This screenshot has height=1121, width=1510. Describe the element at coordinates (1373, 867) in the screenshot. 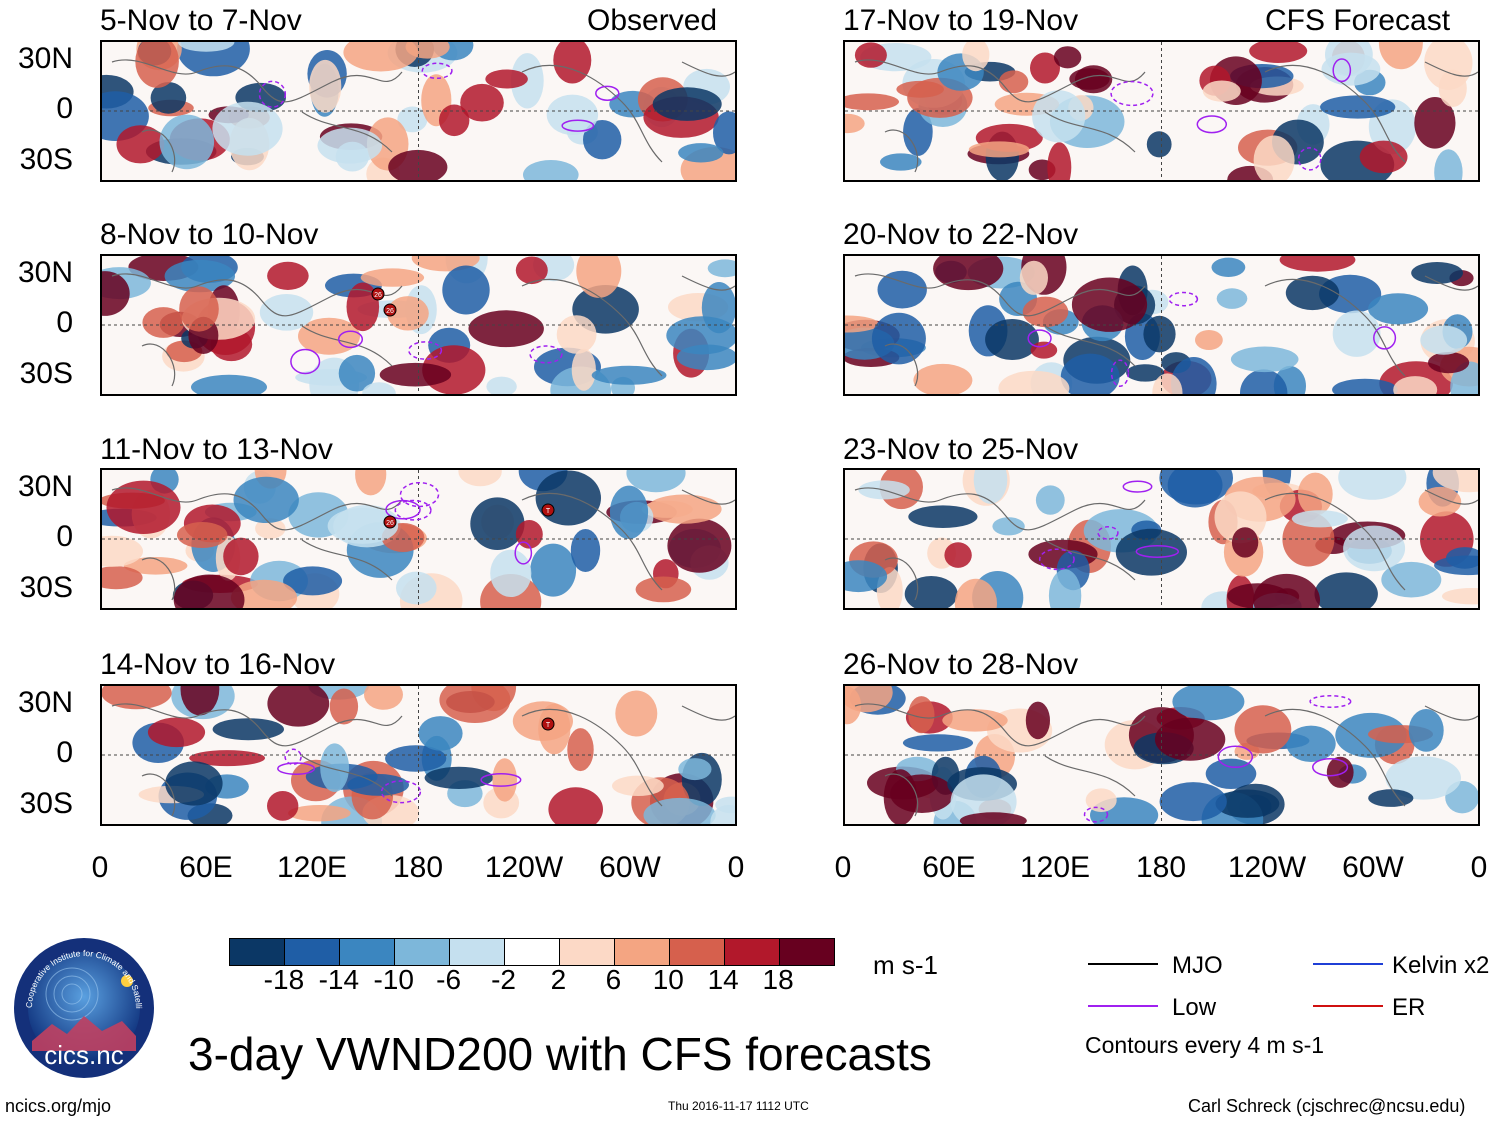

I see `x-tick-label: 60W` at that location.